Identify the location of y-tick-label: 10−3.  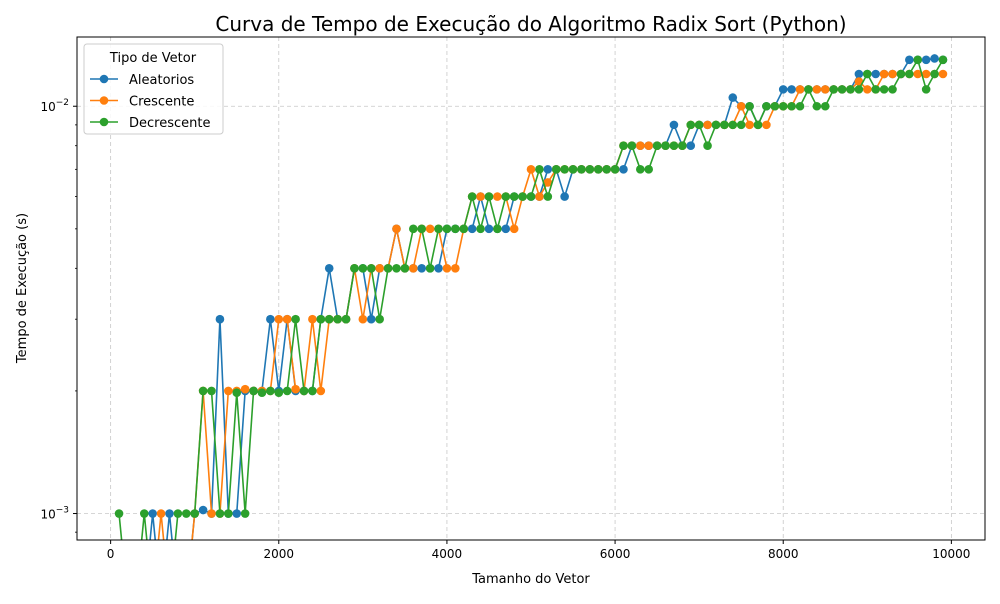
(54, 514).